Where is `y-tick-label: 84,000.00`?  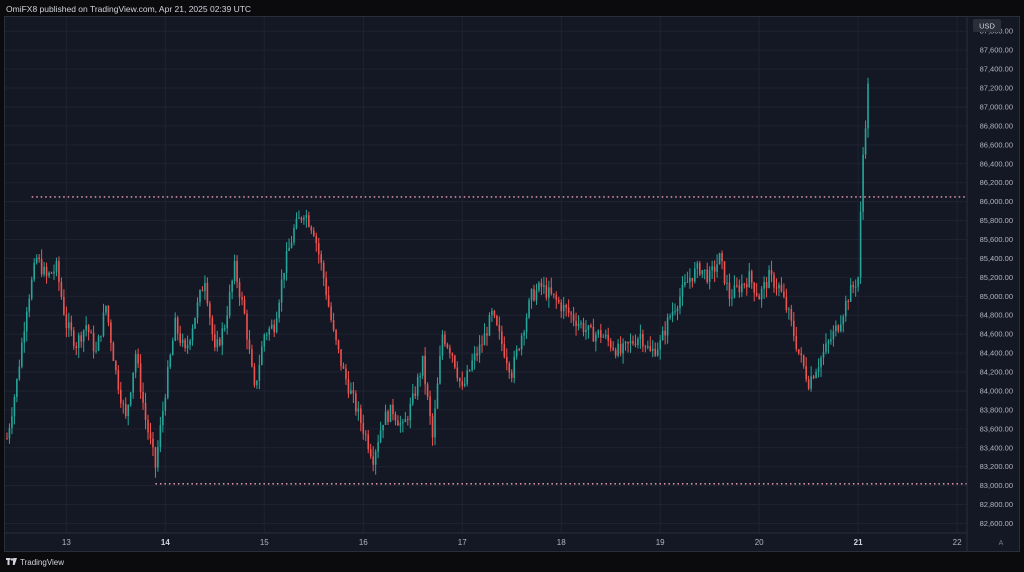
y-tick-label: 84,000.00 is located at coordinates (996, 390).